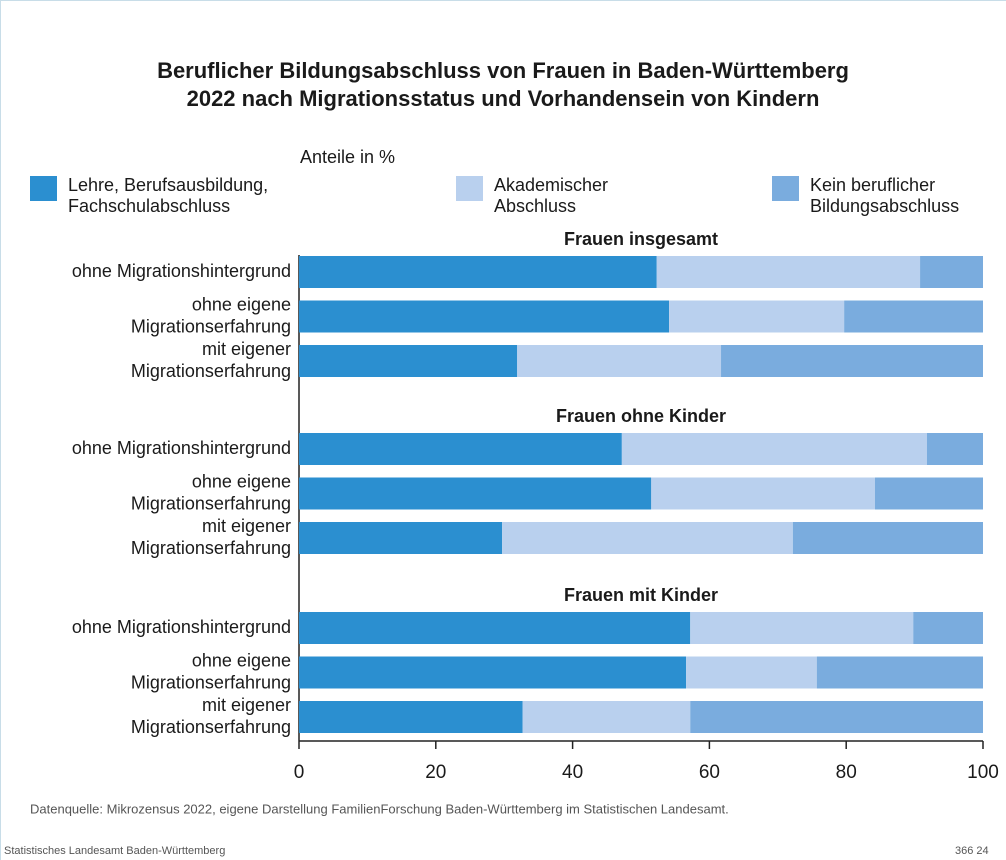  Describe the element at coordinates (347, 157) in the screenshot. I see `subtitle: Anteile in %` at that location.